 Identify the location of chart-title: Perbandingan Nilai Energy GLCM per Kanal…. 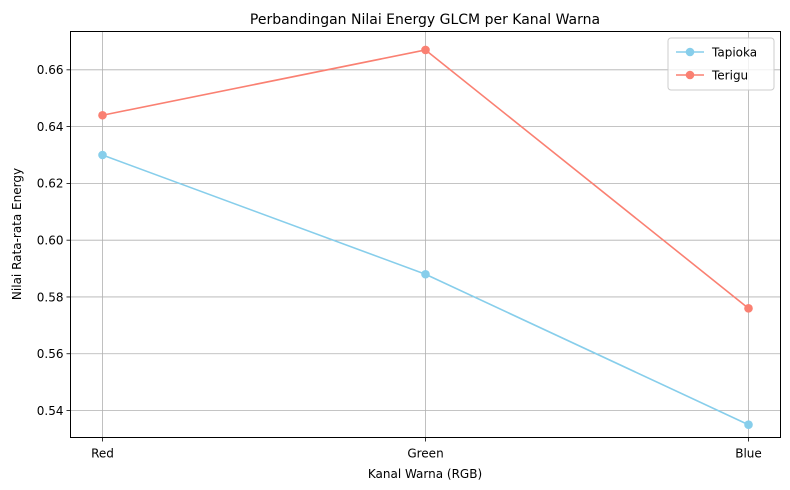
(425, 20).